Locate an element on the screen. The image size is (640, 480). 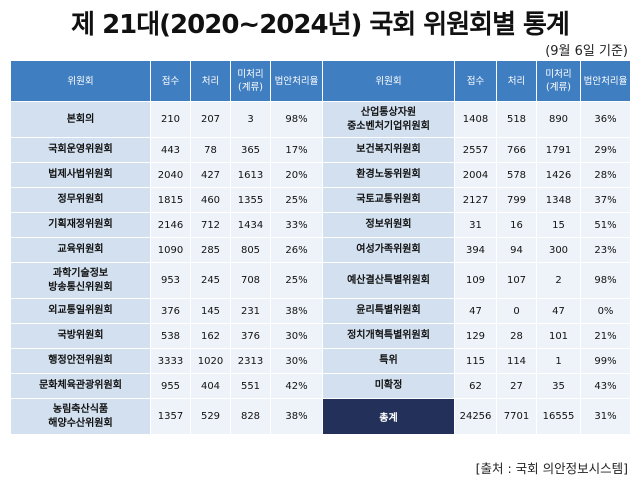
left-processed-cell: 1020 is located at coordinates (210, 361).